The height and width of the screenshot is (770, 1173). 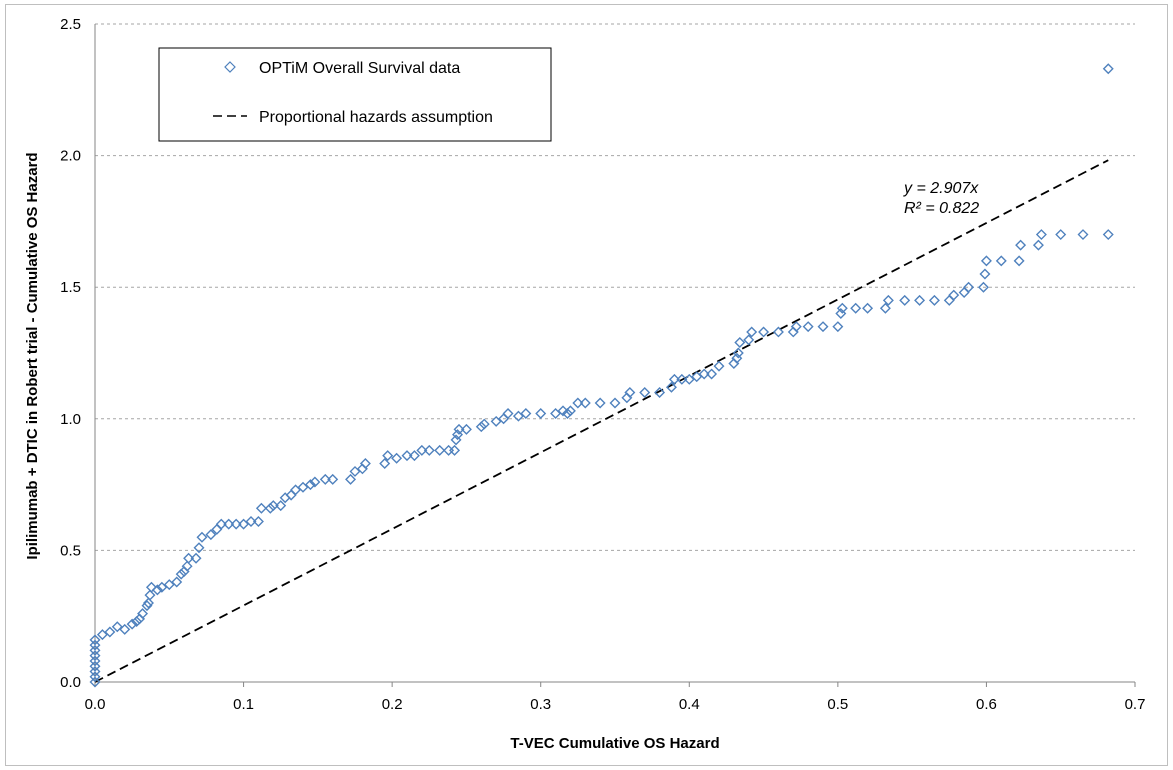 I want to click on y-tick-label: 2.5, so click(x=70, y=24).